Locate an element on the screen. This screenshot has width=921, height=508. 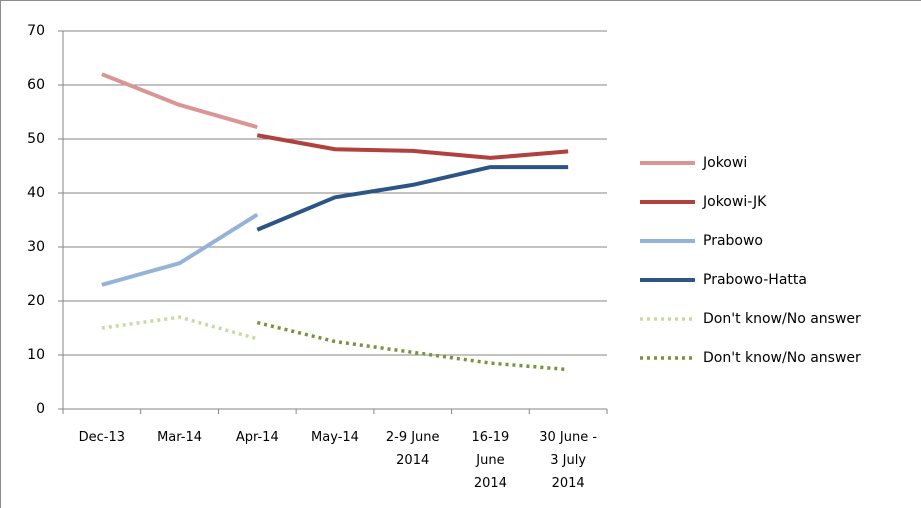
y-tick-label: 10 is located at coordinates (36, 355).